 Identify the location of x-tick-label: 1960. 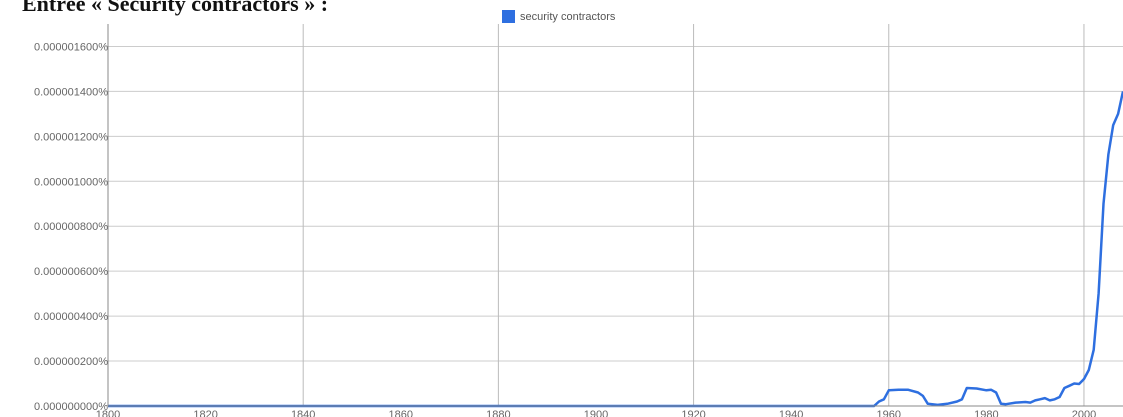
(889, 413).